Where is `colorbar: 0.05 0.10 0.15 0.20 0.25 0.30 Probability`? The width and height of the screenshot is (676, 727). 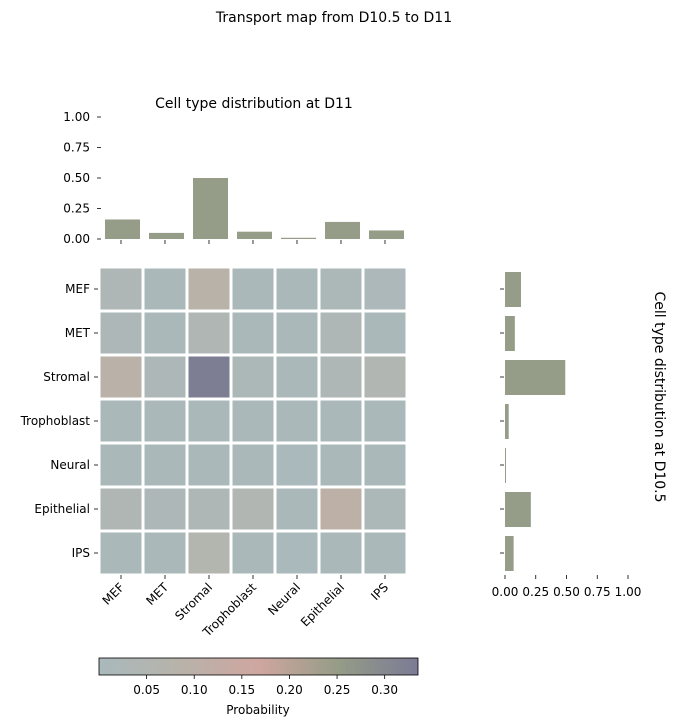 colorbar: 0.05 0.10 0.15 0.20 0.25 0.30 Probability is located at coordinates (258, 687).